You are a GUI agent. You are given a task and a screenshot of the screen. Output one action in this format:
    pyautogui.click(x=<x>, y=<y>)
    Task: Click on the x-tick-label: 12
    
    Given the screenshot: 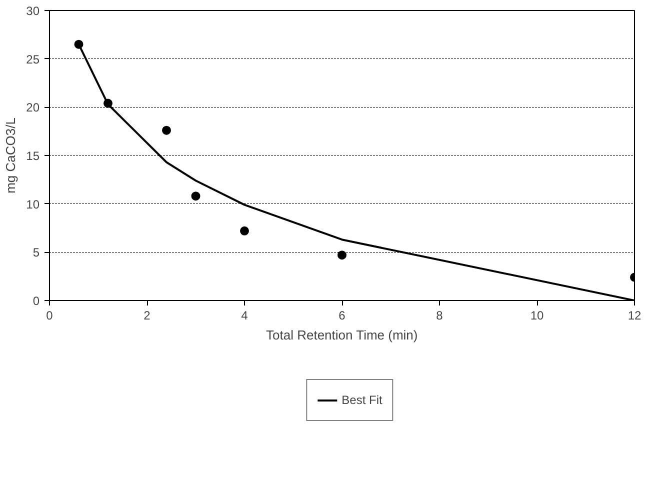 What is the action you would take?
    pyautogui.click(x=635, y=315)
    